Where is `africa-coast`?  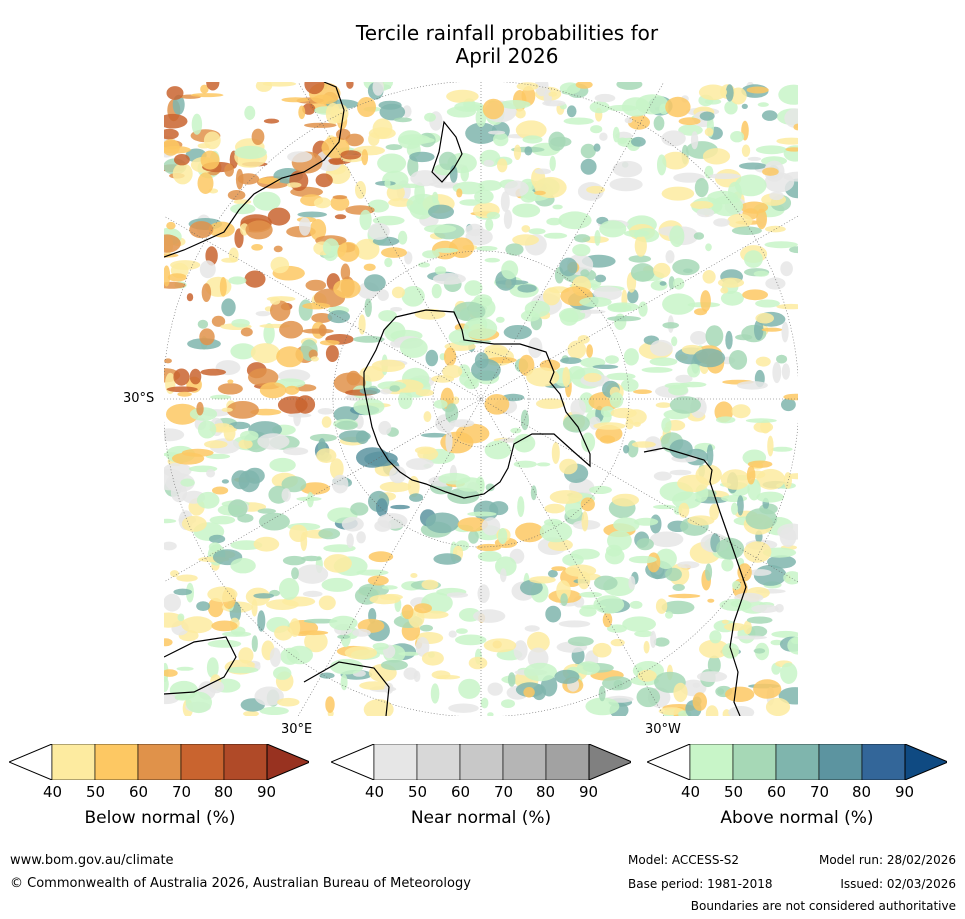
africa-coast is located at coordinates (200, 665).